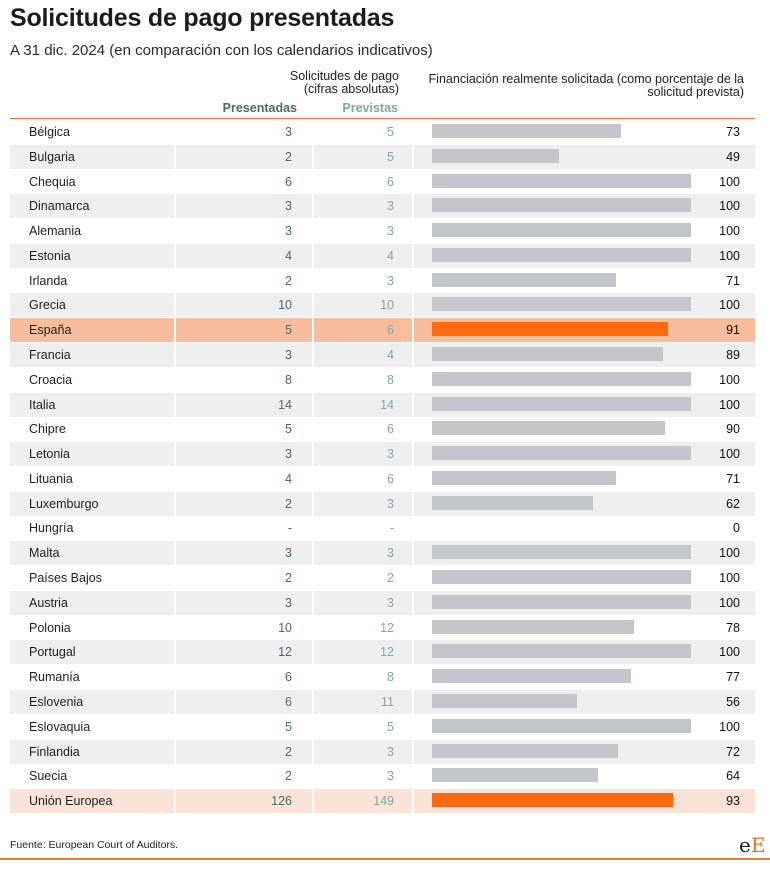 The image size is (770, 876). What do you see at coordinates (285, 652) in the screenshot?
I see `presented-value: 12` at bounding box center [285, 652].